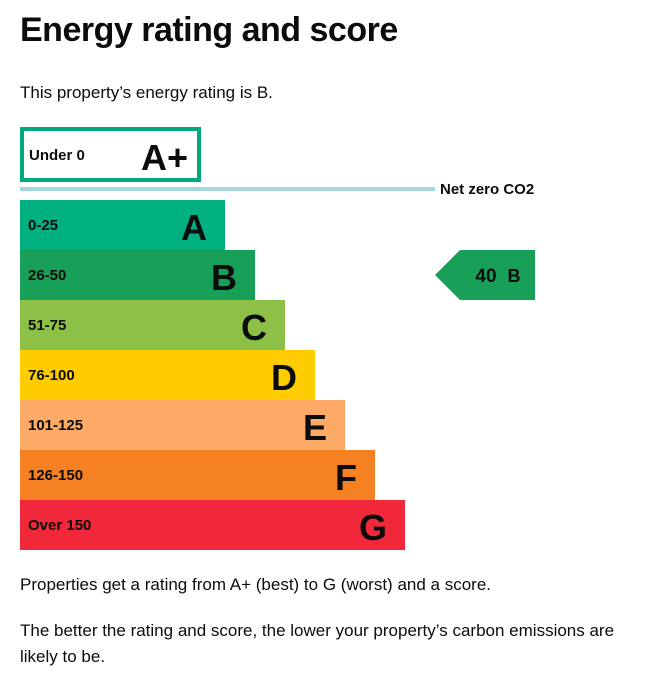  Describe the element at coordinates (167, 375) in the screenshot. I see `band-d-bar` at that location.